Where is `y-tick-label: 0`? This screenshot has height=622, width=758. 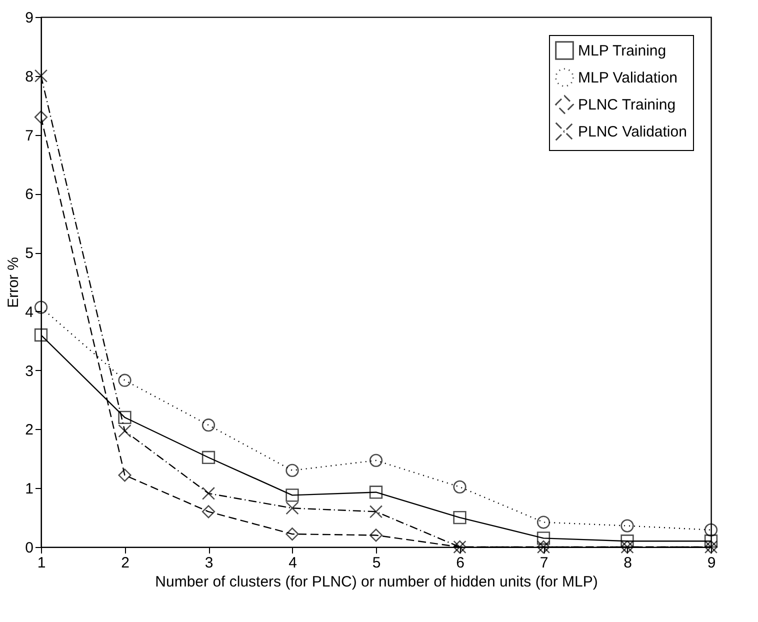 y-tick-label: 0 is located at coordinates (29, 548).